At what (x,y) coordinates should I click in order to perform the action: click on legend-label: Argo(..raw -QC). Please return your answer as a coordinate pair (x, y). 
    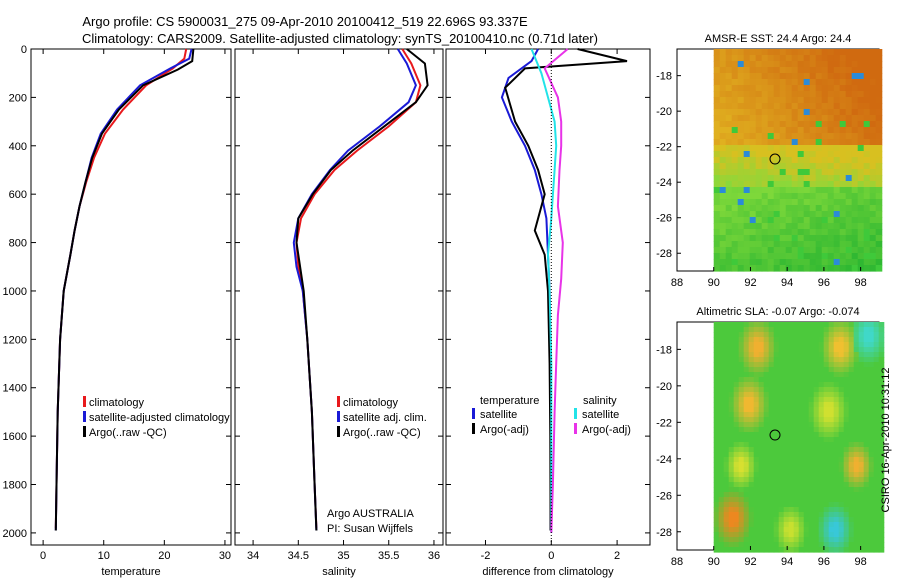
    Looking at the image, I should click on (382, 433).